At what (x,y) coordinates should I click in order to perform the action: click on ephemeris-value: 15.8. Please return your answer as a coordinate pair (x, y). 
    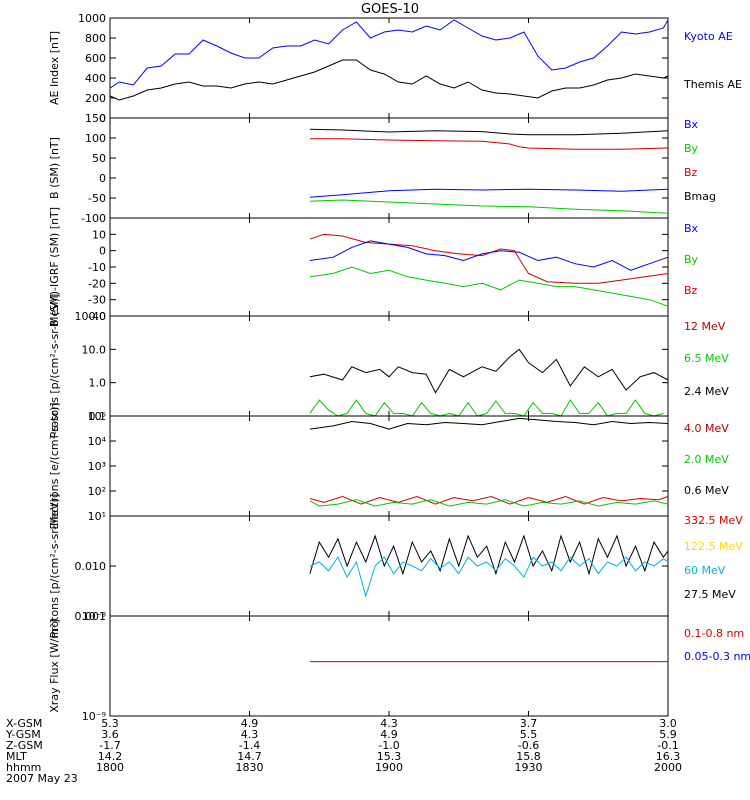
    Looking at the image, I should click on (528, 756).